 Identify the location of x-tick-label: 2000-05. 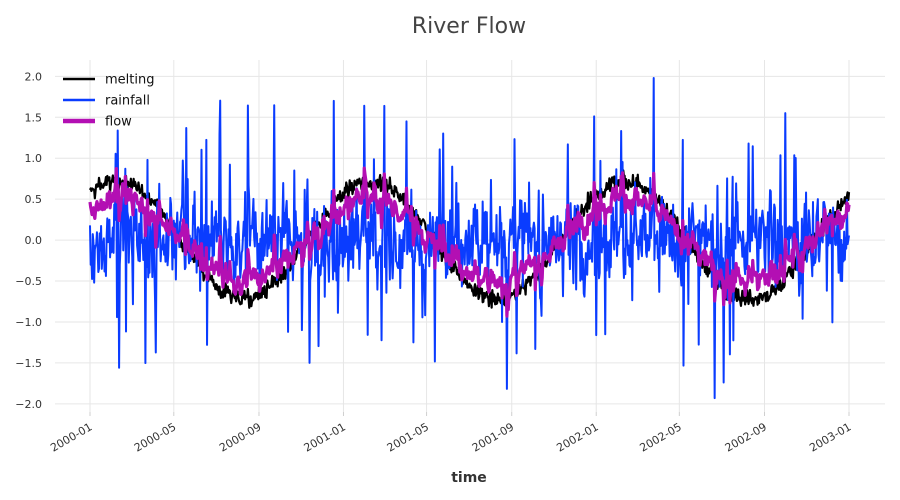
(155, 437).